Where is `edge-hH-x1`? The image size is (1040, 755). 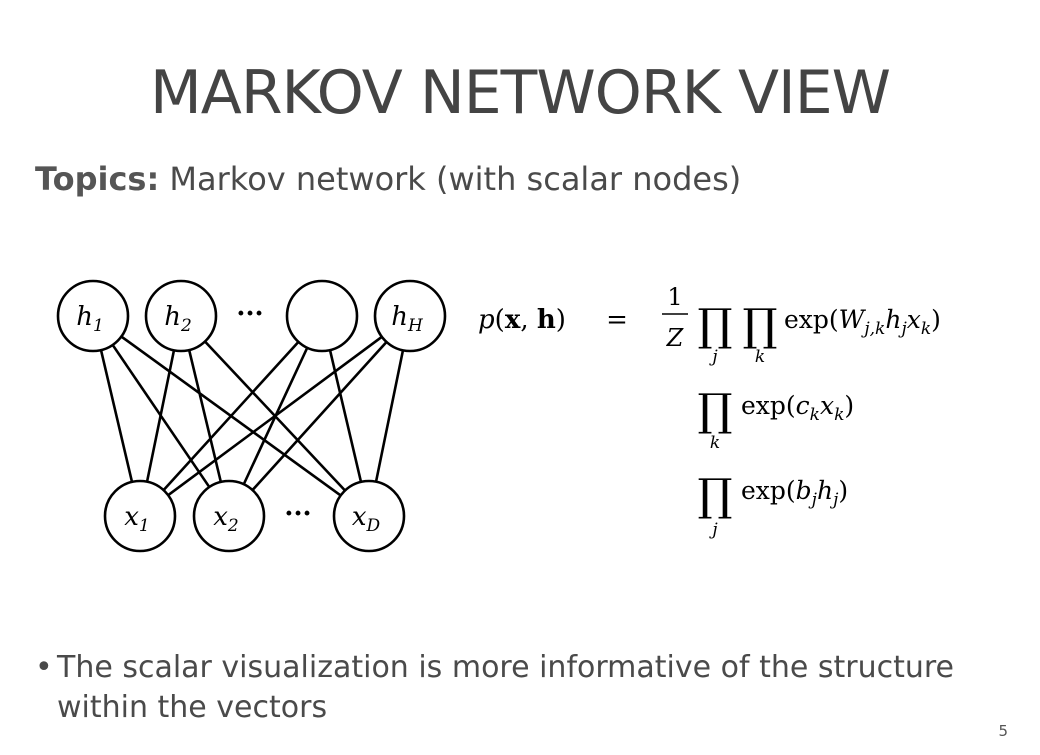 edge-hH-x1 is located at coordinates (275, 416).